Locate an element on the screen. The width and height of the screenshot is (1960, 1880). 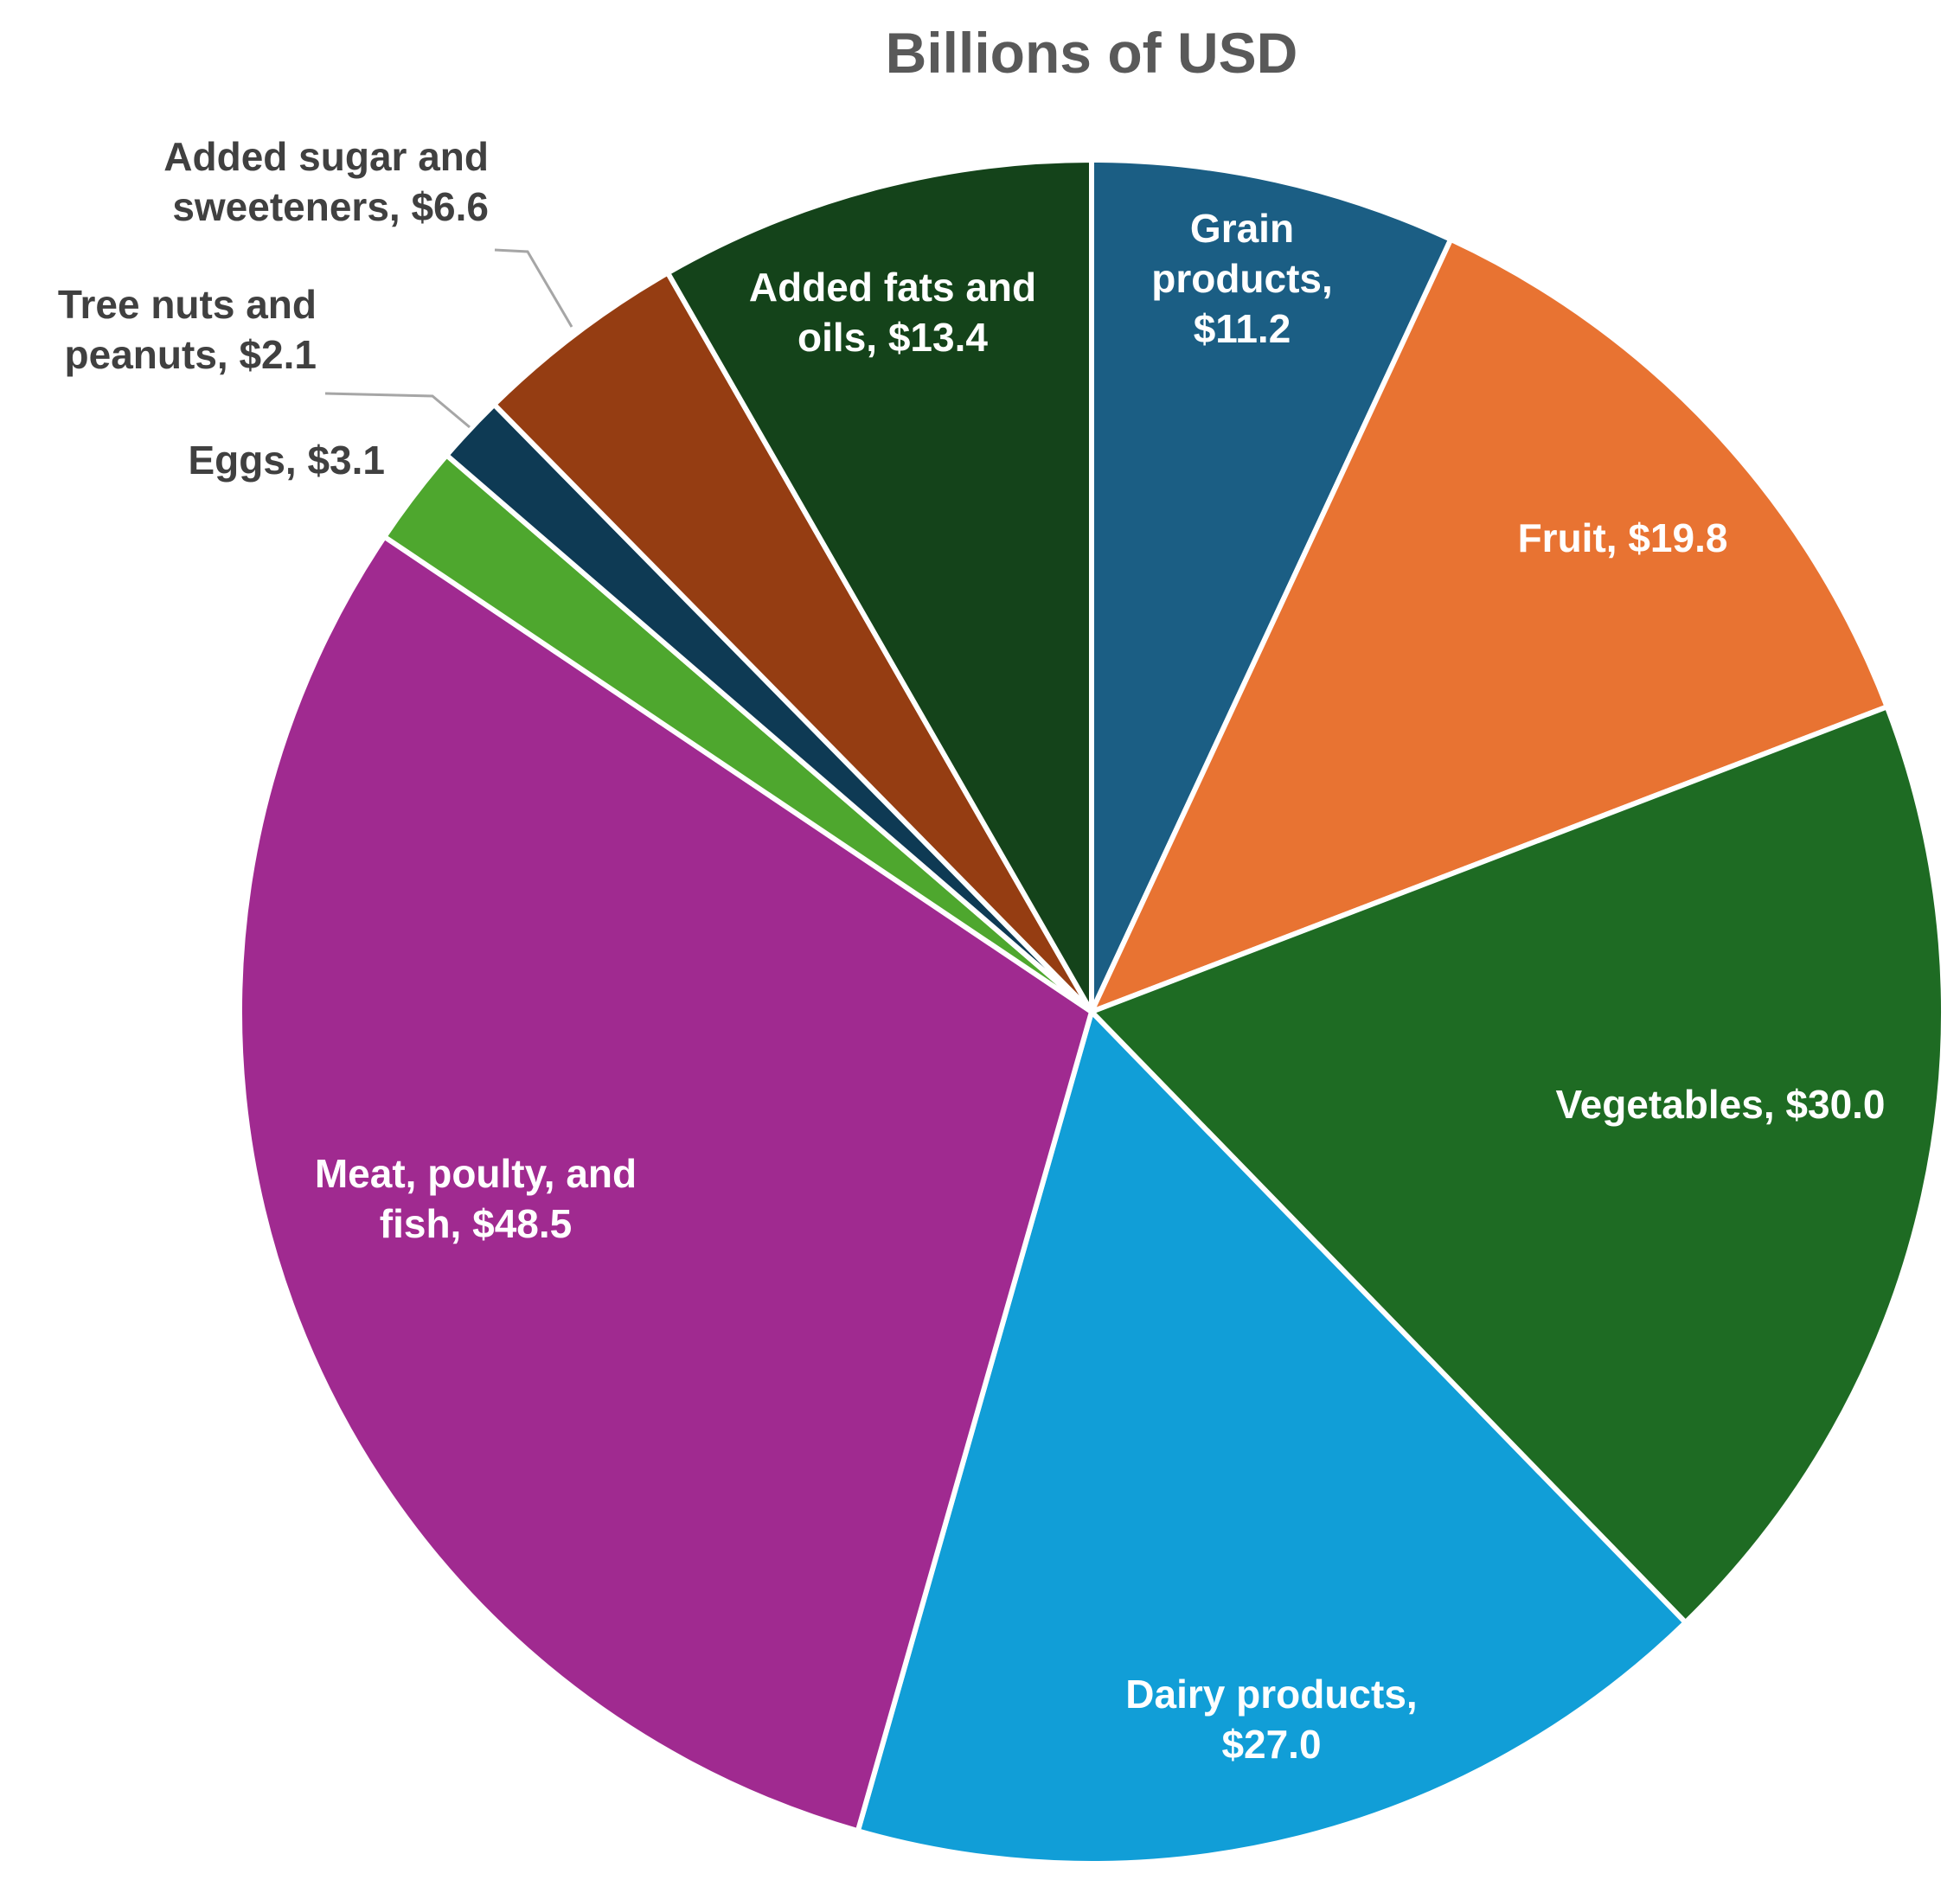
slice-label: Grain products, $11.2 is located at coordinates (1242, 279).